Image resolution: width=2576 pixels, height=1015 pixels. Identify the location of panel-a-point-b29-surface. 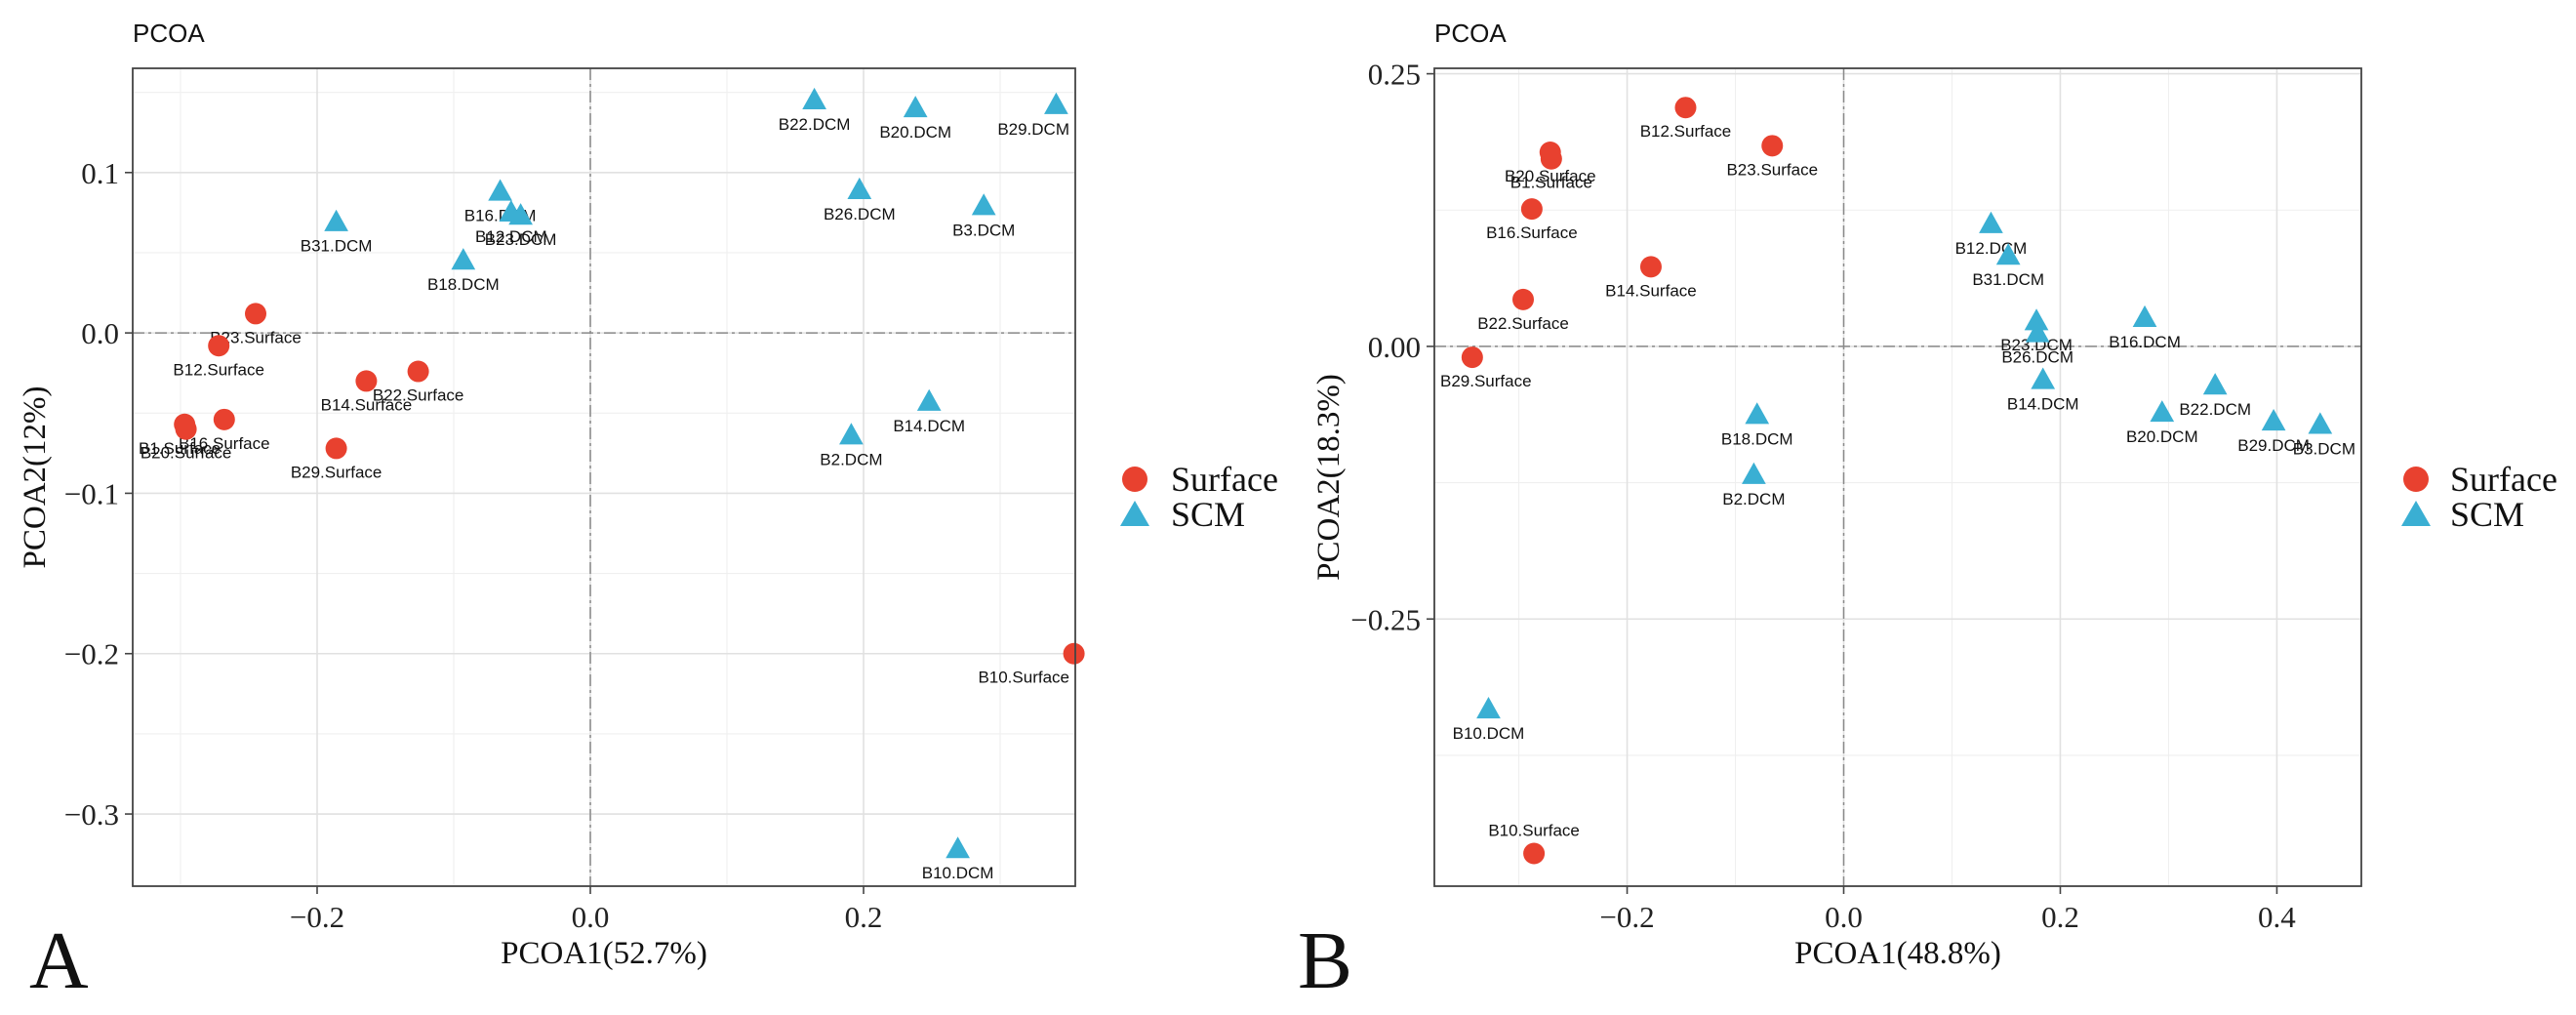
(336, 448).